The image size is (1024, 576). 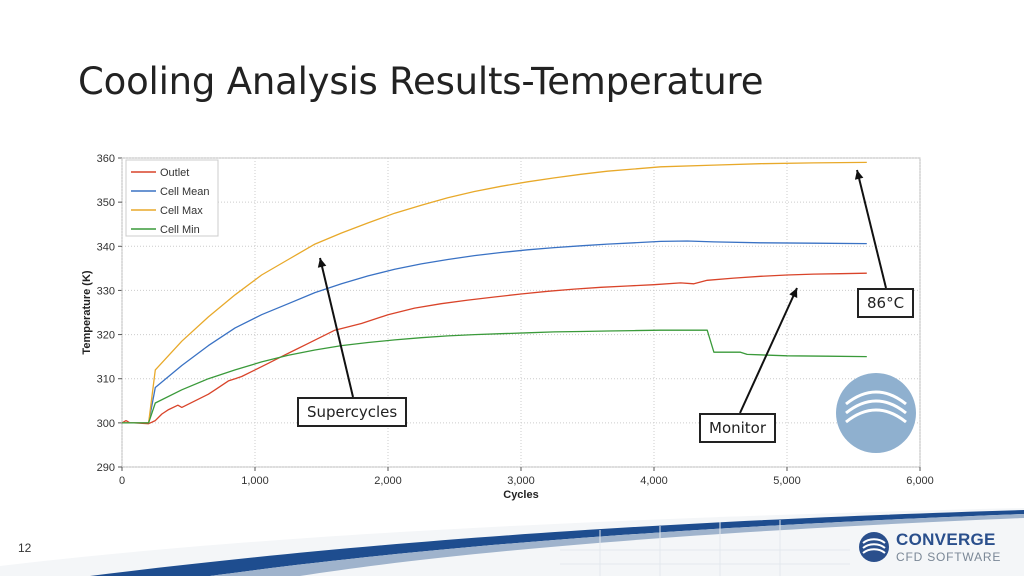 I want to click on y-tick-label: 360, so click(x=106, y=159).